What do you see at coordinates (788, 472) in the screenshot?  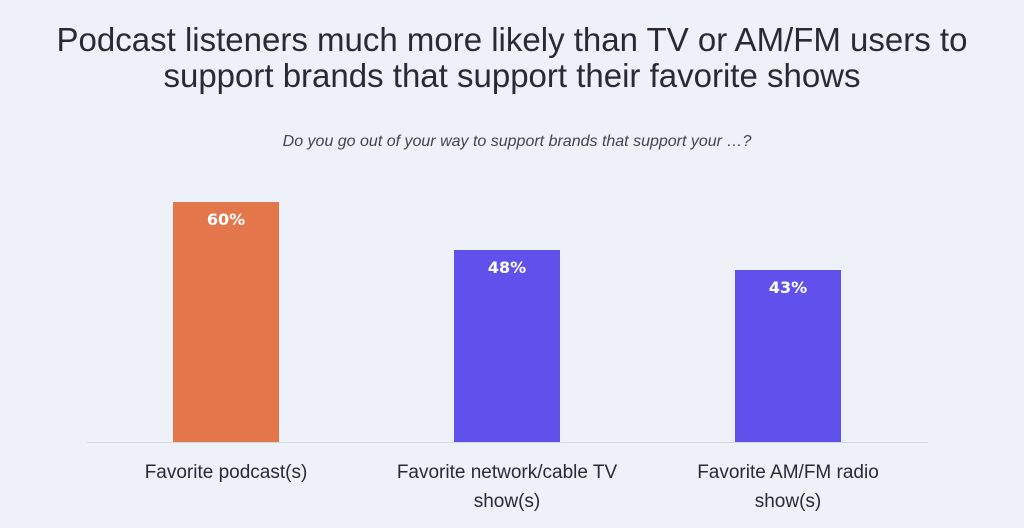 I see `category-label-line: Favorite AM/FM radio` at bounding box center [788, 472].